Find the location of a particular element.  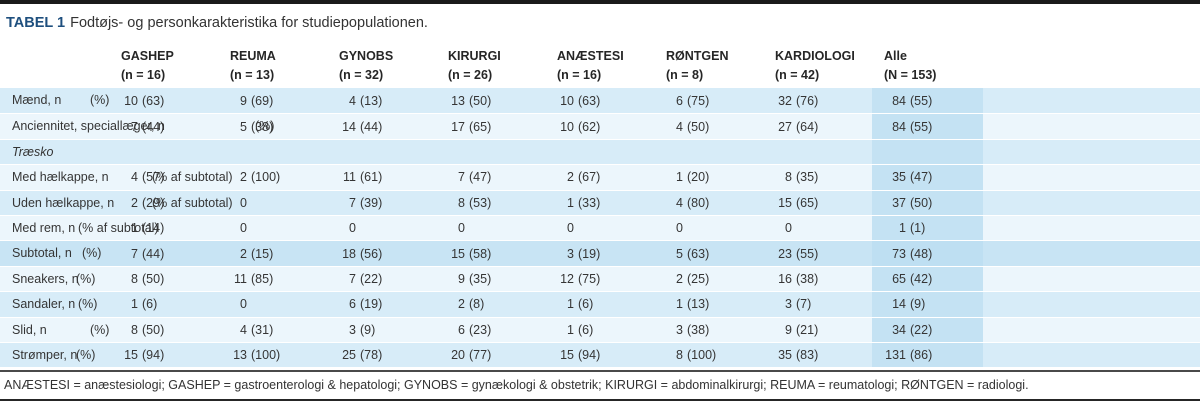

value-percent: (22) is located at coordinates (921, 329).